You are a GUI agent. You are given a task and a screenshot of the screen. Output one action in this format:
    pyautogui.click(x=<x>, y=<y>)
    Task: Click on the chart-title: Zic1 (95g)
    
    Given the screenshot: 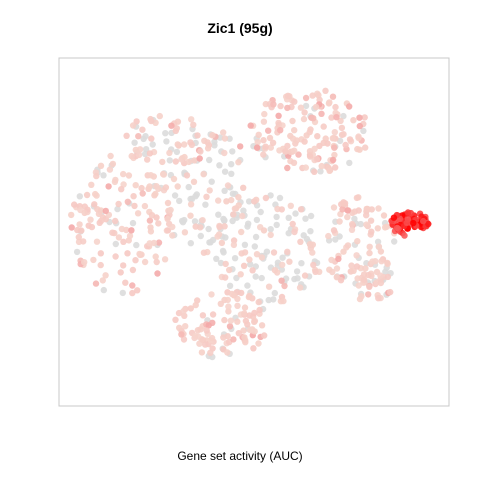 What is the action you would take?
    pyautogui.click(x=240, y=28)
    